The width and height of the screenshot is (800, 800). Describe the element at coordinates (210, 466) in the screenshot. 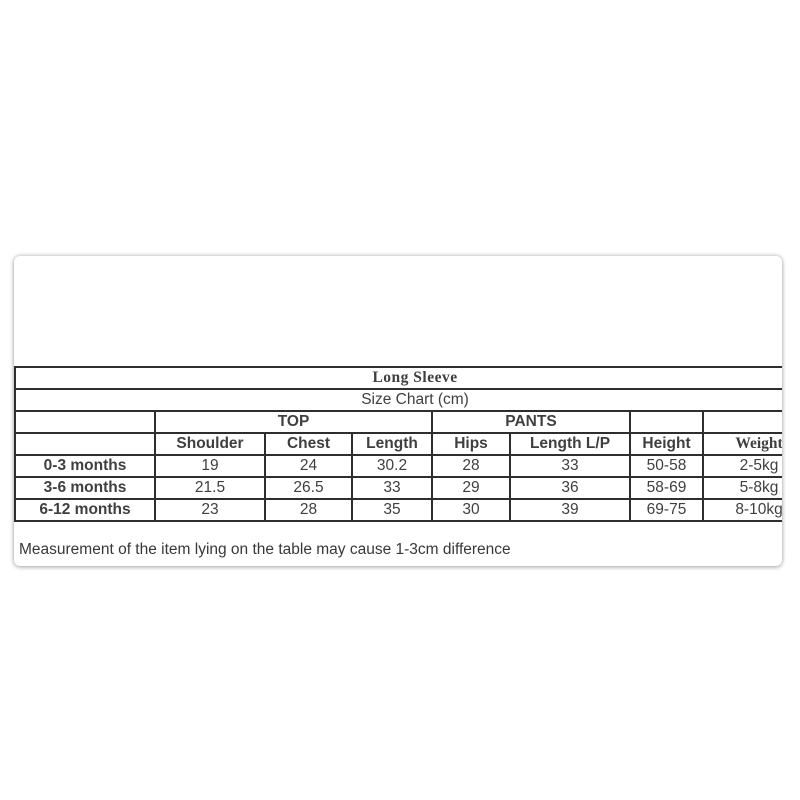

I see `table-cell: 19` at that location.